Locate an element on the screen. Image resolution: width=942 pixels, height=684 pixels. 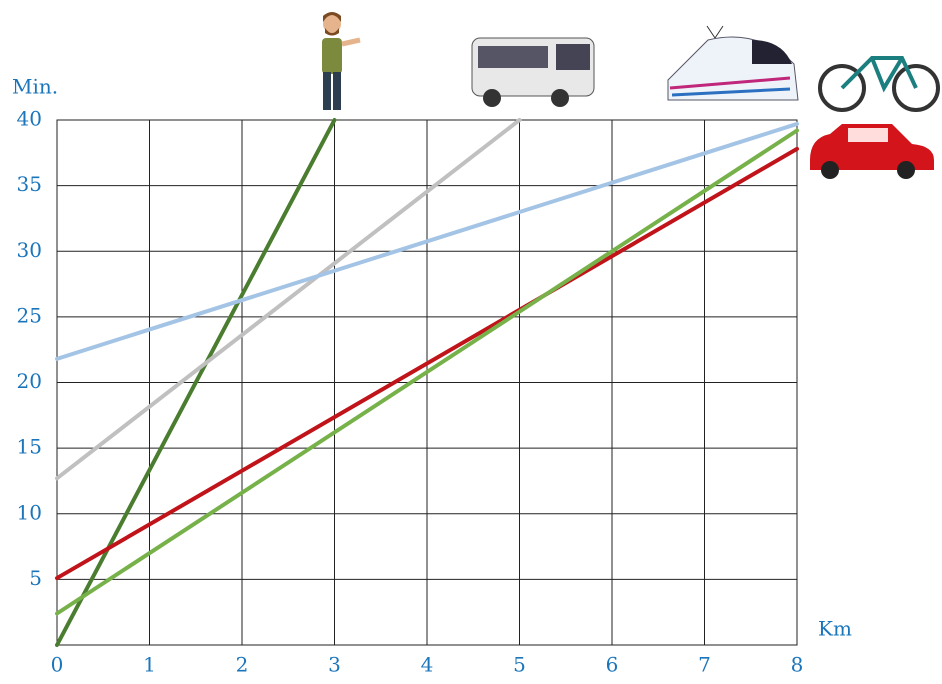
y-tick-label: 25 is located at coordinates (29, 315).